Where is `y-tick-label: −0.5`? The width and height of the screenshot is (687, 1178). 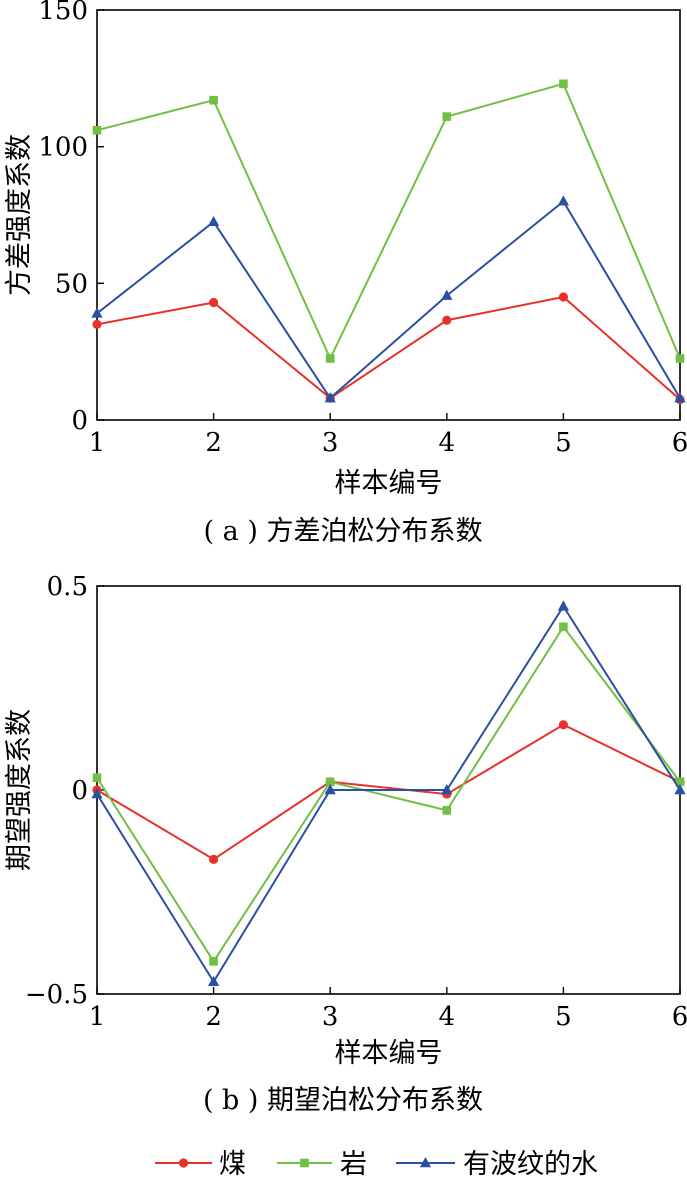
y-tick-label: −0.5 is located at coordinates (56, 995).